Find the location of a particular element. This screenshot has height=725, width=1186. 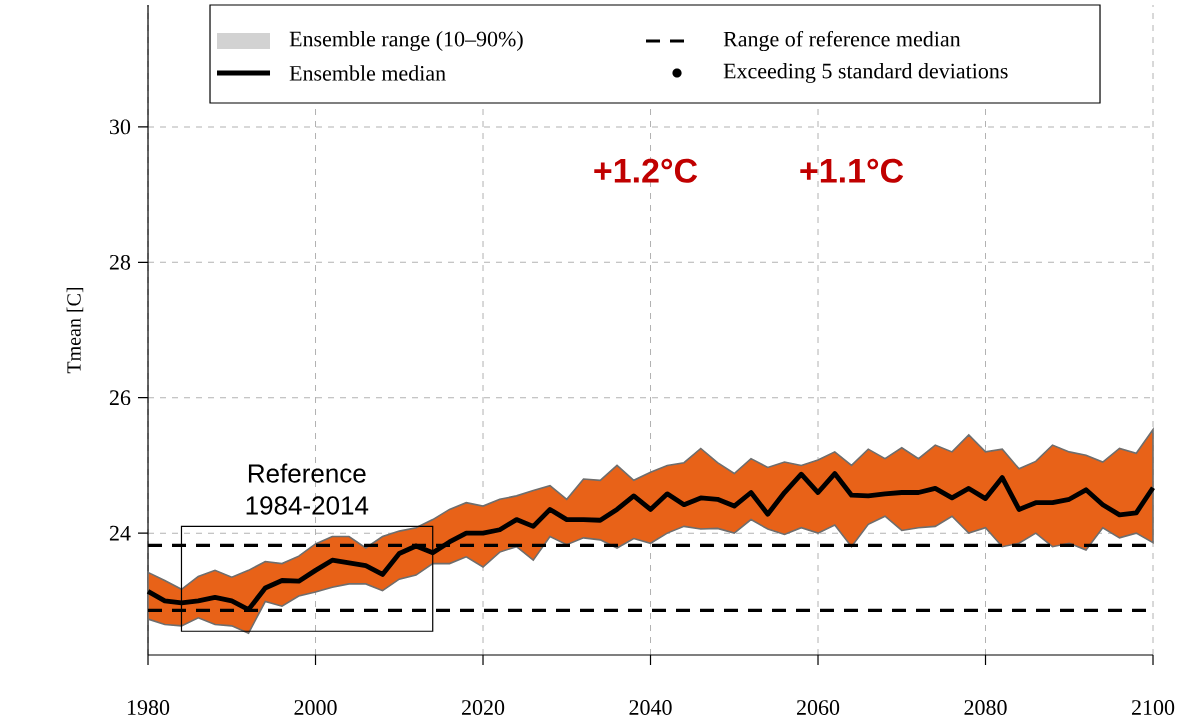

x-tick-label: 2060 is located at coordinates (818, 707).